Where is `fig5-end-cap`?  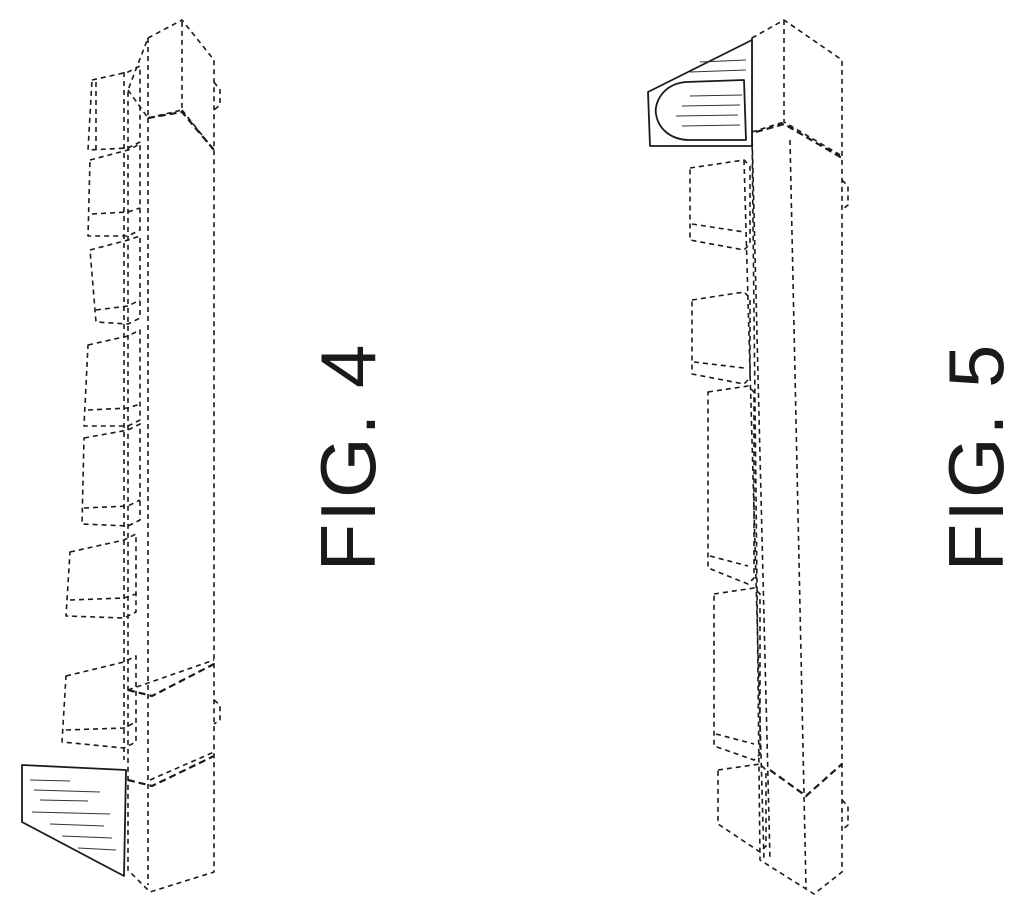
fig5-end-cap is located at coordinates (700, 93).